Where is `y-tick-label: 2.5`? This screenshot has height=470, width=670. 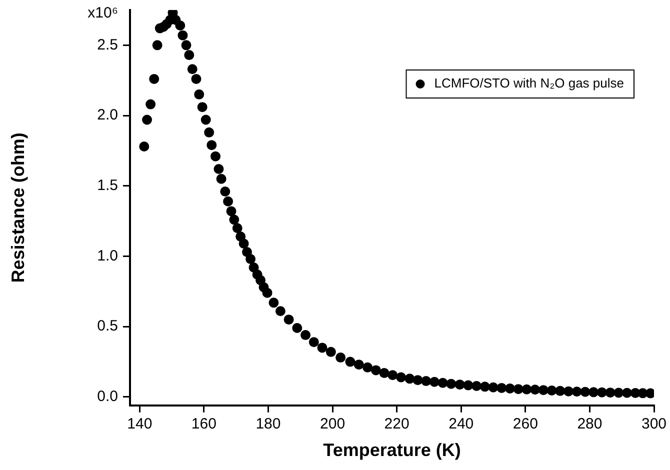 y-tick-label: 2.5 is located at coordinates (107, 45).